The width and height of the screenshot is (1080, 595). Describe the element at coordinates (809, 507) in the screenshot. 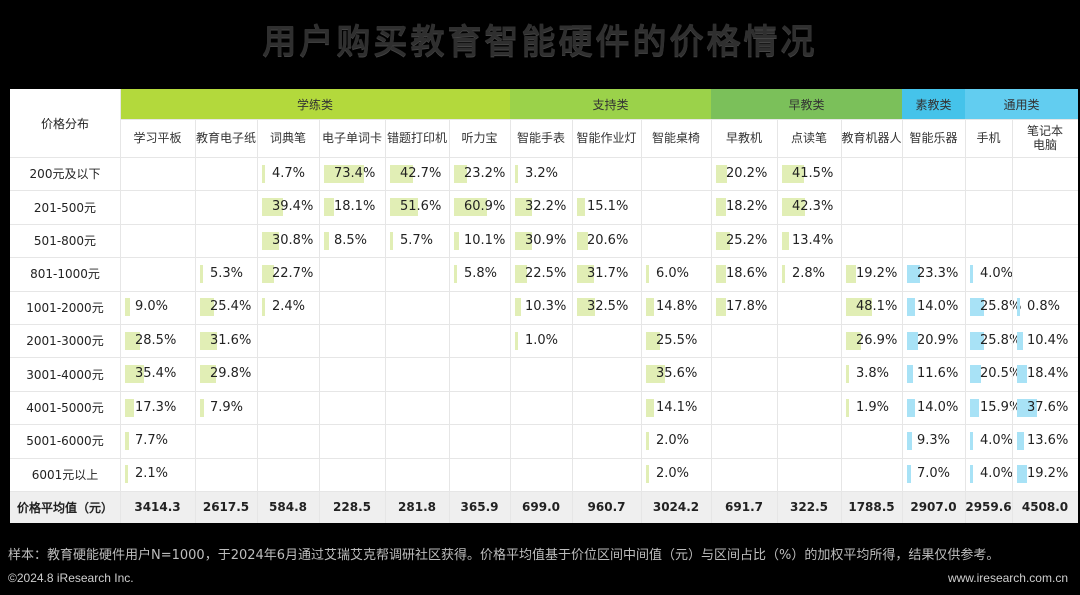

I see `average-value: 322.5` at that location.